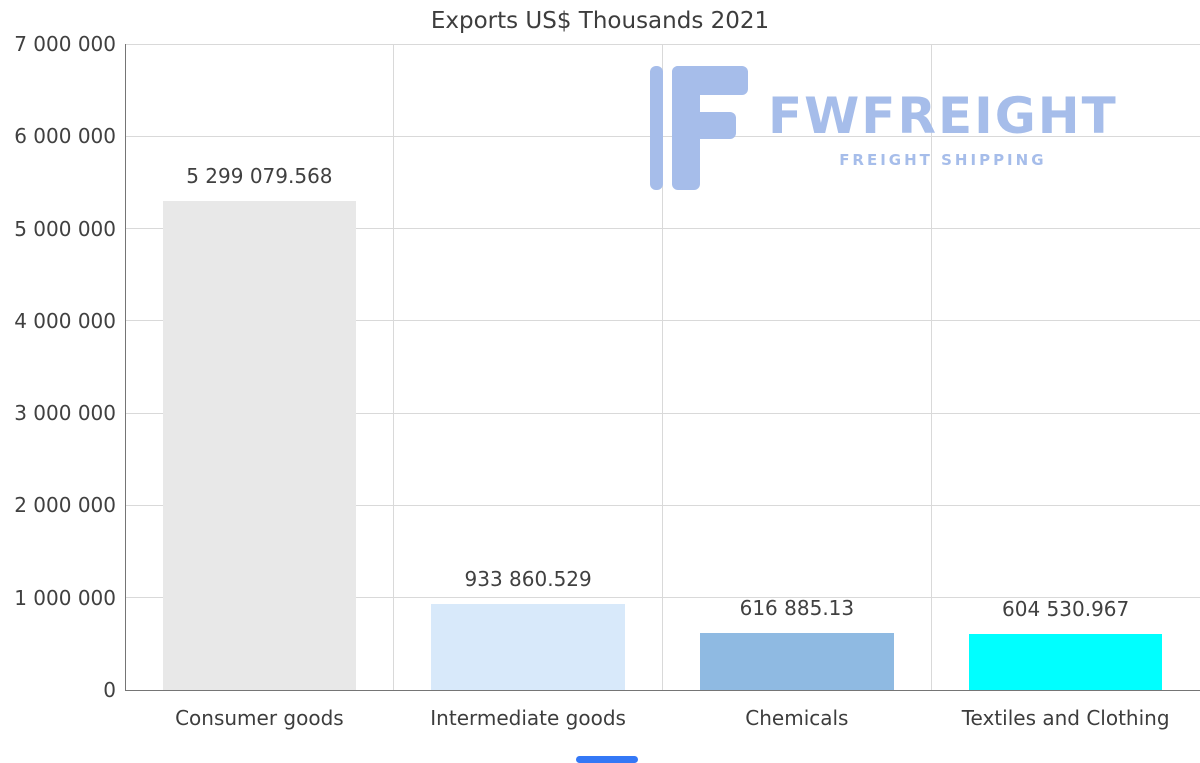 This screenshot has width=1200, height=763. I want to click on watermark-text-block: FWFREIGHT FREIGHT SHIPPING, so click(943, 117).